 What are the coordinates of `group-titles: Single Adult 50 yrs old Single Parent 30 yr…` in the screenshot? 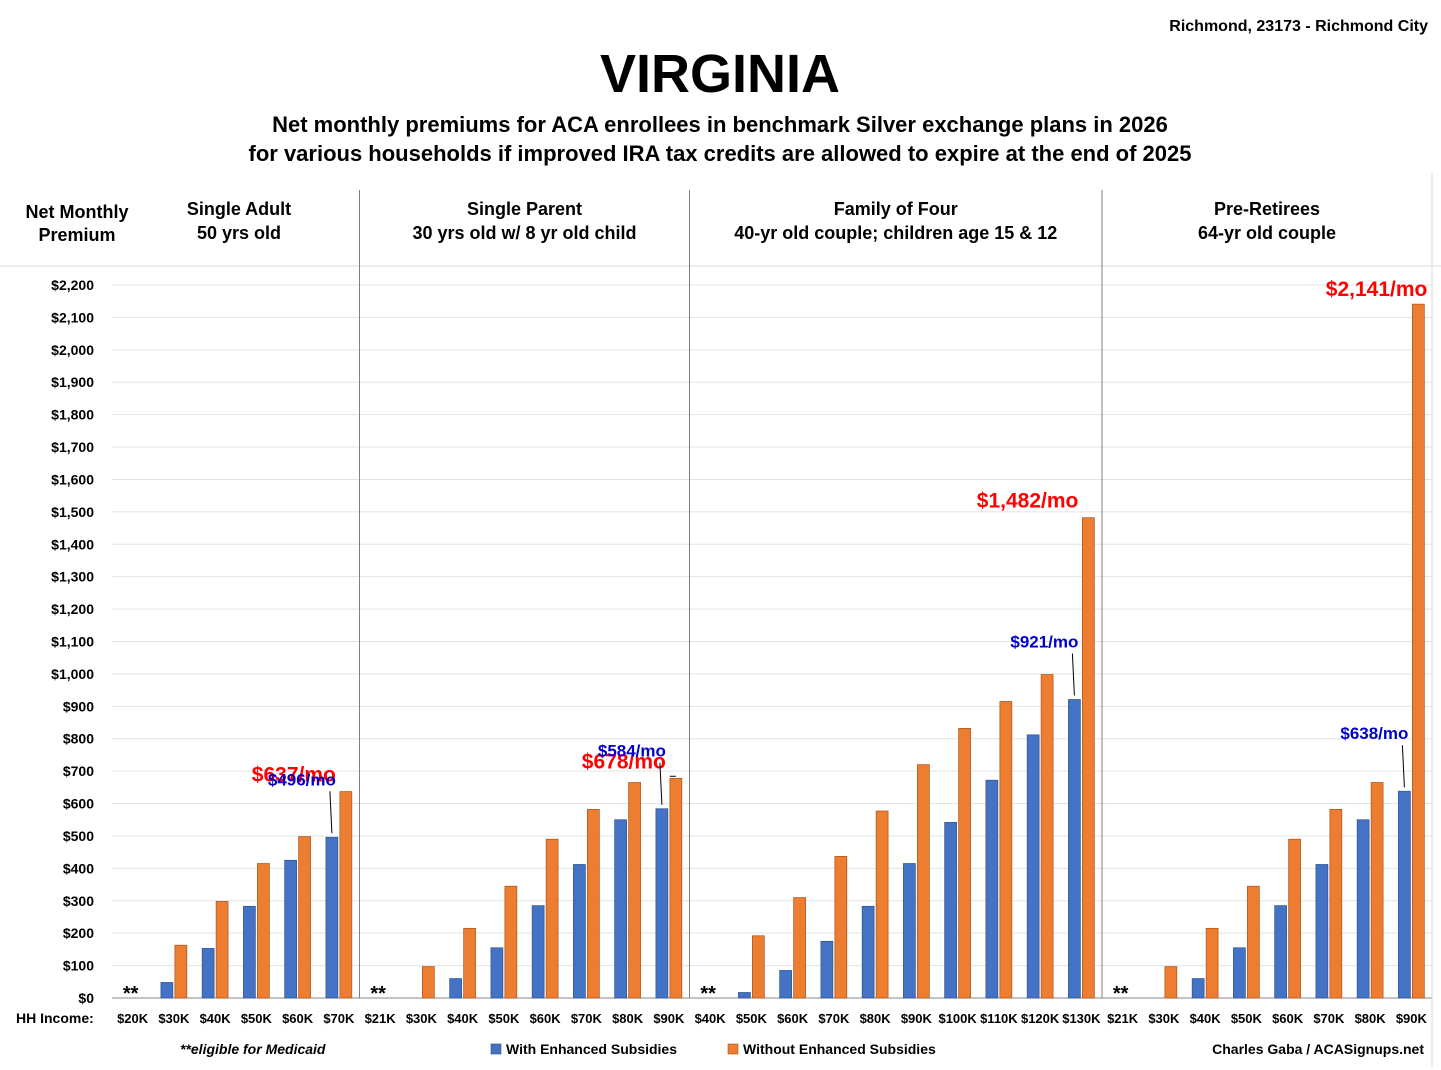 It's located at (761, 221).